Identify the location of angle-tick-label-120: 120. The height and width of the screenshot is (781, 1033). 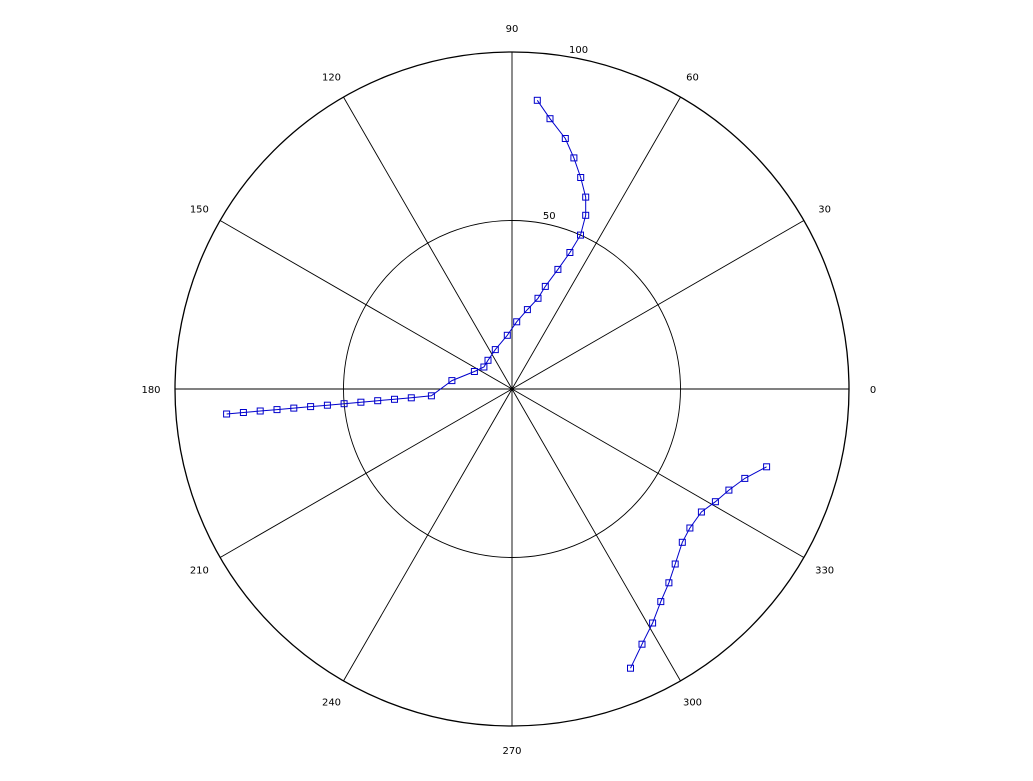
(331, 77).